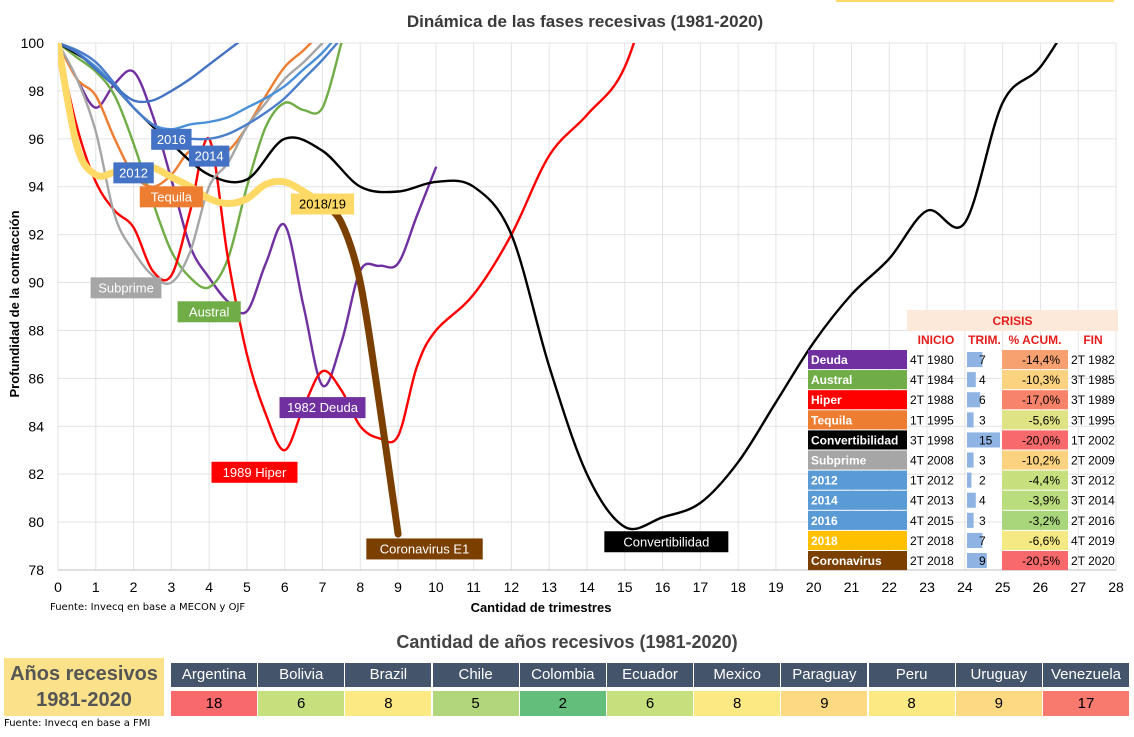 The height and width of the screenshot is (737, 1134). I want to click on x-tick-label: 17, so click(701, 587).